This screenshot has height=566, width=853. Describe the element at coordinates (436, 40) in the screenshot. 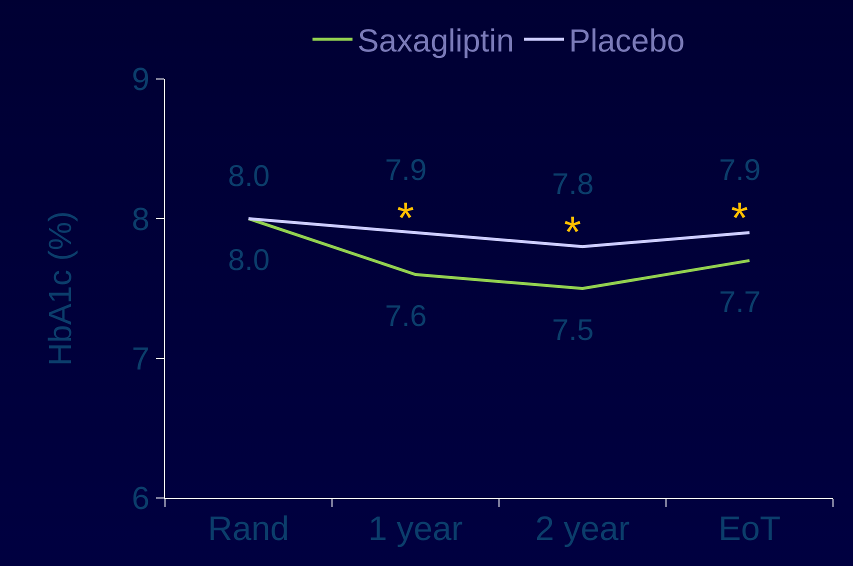

I see `legend-label: Saxagliptin` at that location.